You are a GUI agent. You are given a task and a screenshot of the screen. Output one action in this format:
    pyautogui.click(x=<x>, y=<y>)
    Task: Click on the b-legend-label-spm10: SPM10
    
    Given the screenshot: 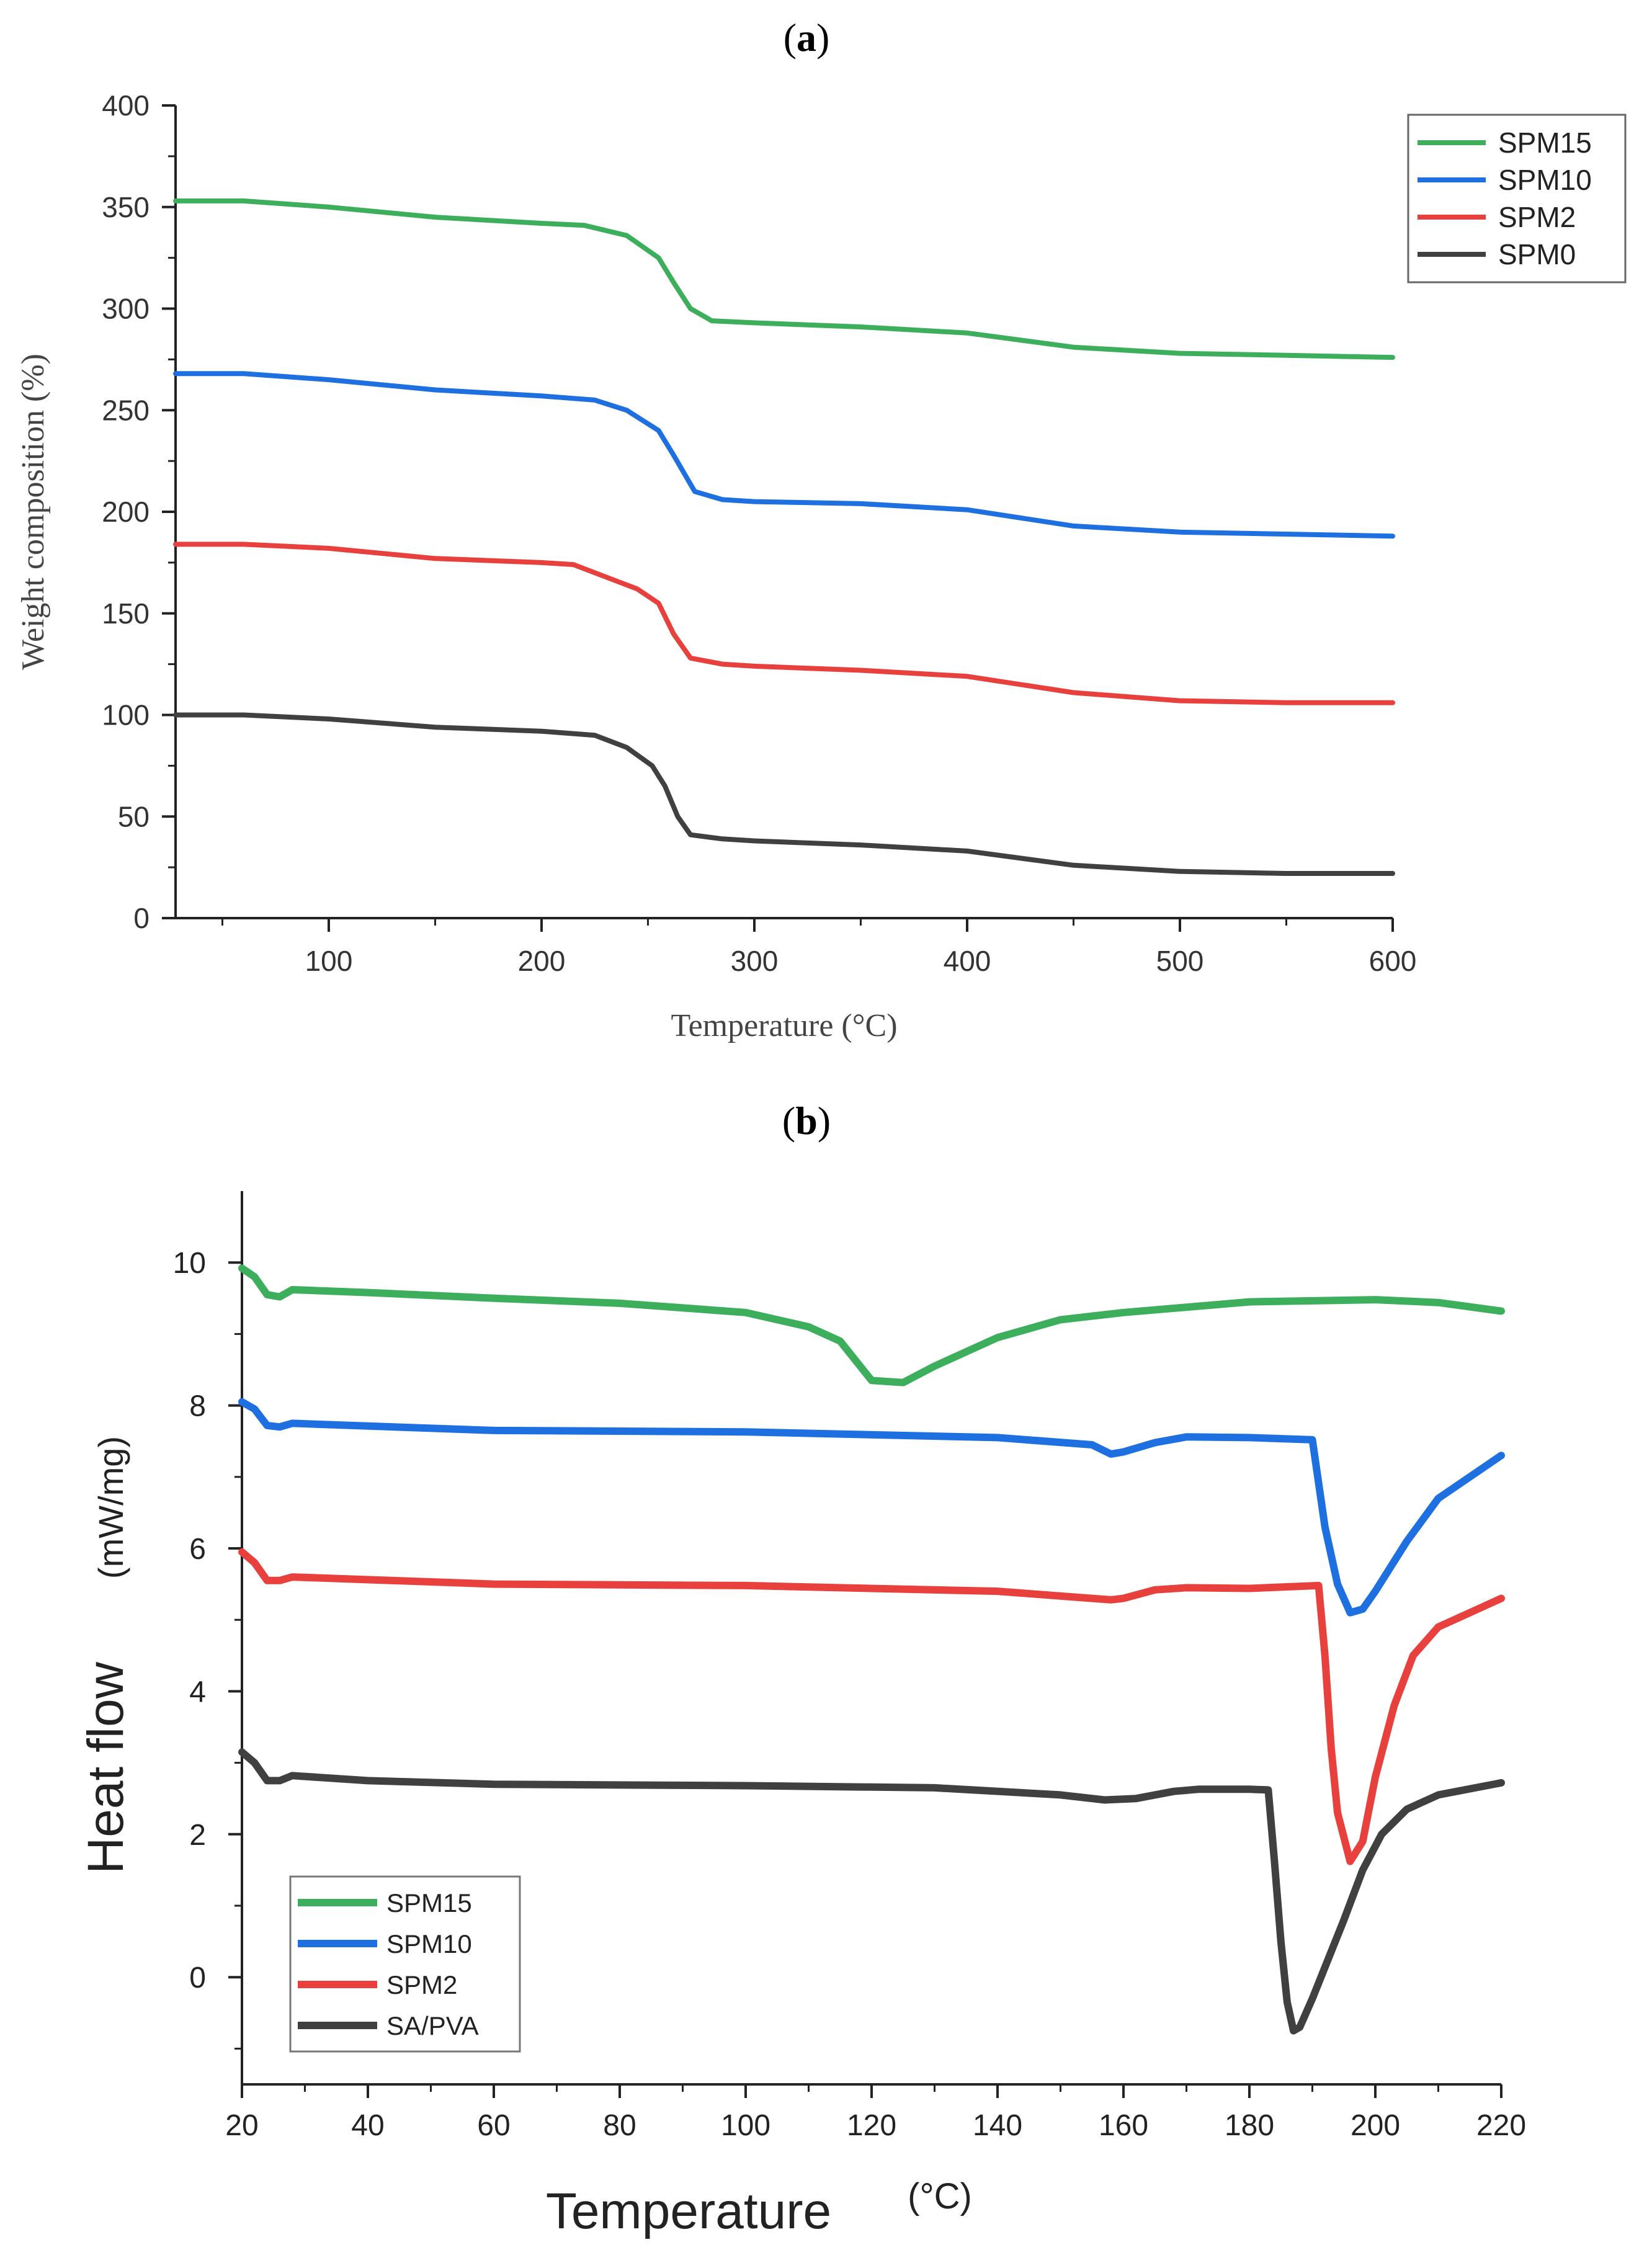 What is the action you would take?
    pyautogui.click(x=429, y=1943)
    